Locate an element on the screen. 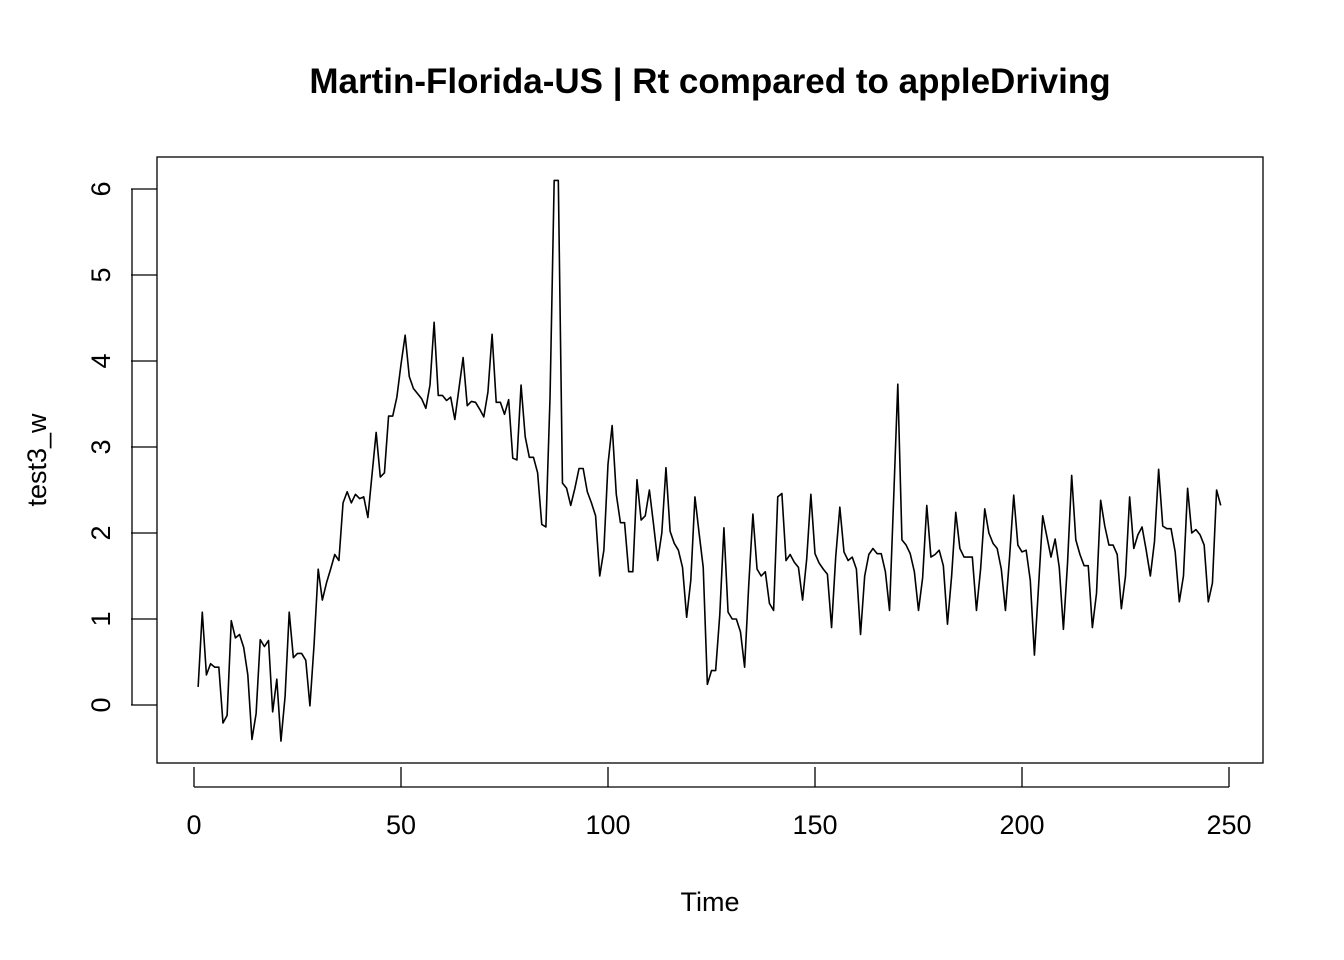 The height and width of the screenshot is (960, 1344). x-tick-label: 250 is located at coordinates (1228, 825).